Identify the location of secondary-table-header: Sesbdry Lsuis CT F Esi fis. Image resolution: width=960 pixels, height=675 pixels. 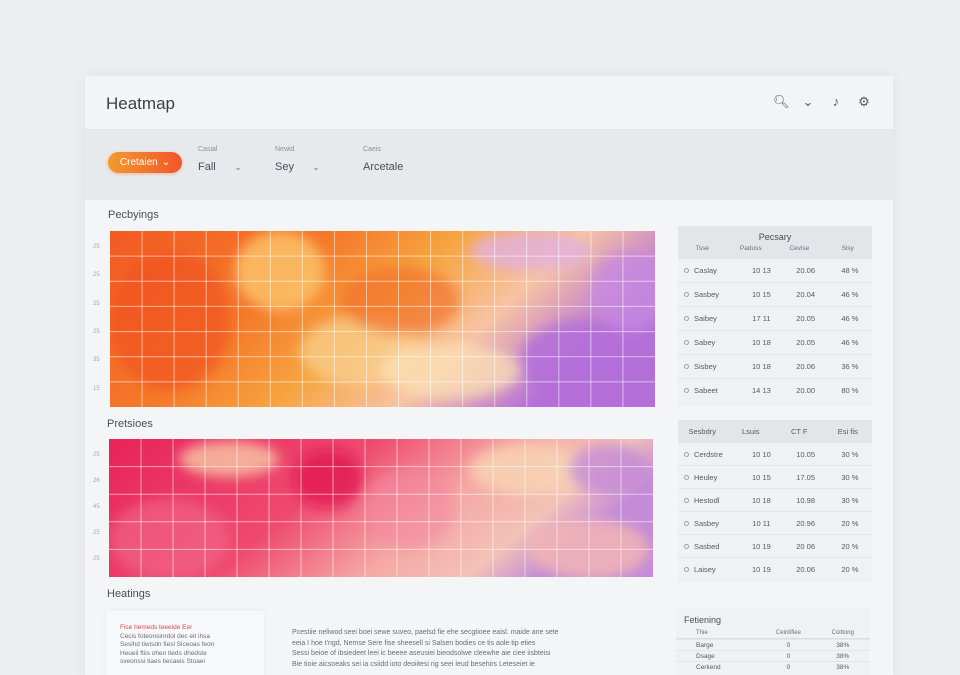
(775, 431).